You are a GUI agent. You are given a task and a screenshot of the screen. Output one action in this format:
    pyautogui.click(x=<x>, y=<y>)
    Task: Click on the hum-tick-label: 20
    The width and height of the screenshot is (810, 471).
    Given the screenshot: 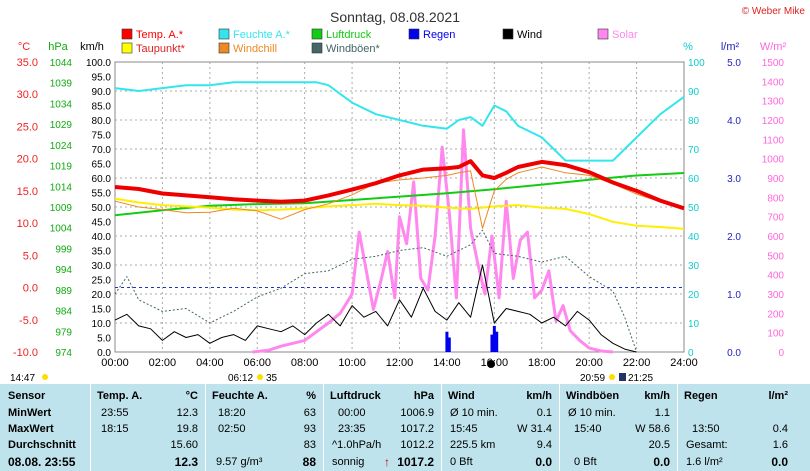 What is the action you would take?
    pyautogui.click(x=694, y=295)
    